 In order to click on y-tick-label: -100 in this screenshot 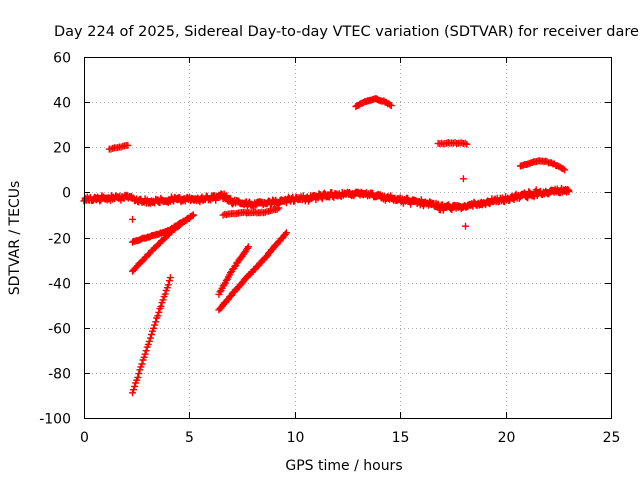, I will do `click(55, 420)`.